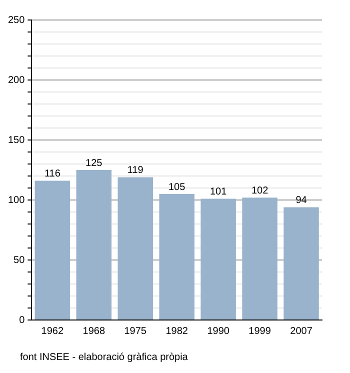 The image size is (350, 373). I want to click on x-tick-label: 1968, so click(94, 331).